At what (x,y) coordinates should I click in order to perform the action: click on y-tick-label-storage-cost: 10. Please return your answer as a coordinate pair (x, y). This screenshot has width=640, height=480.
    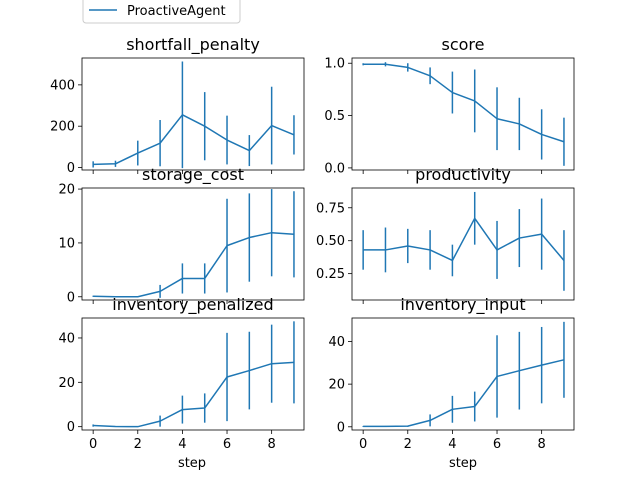
    Looking at the image, I should click on (66, 243).